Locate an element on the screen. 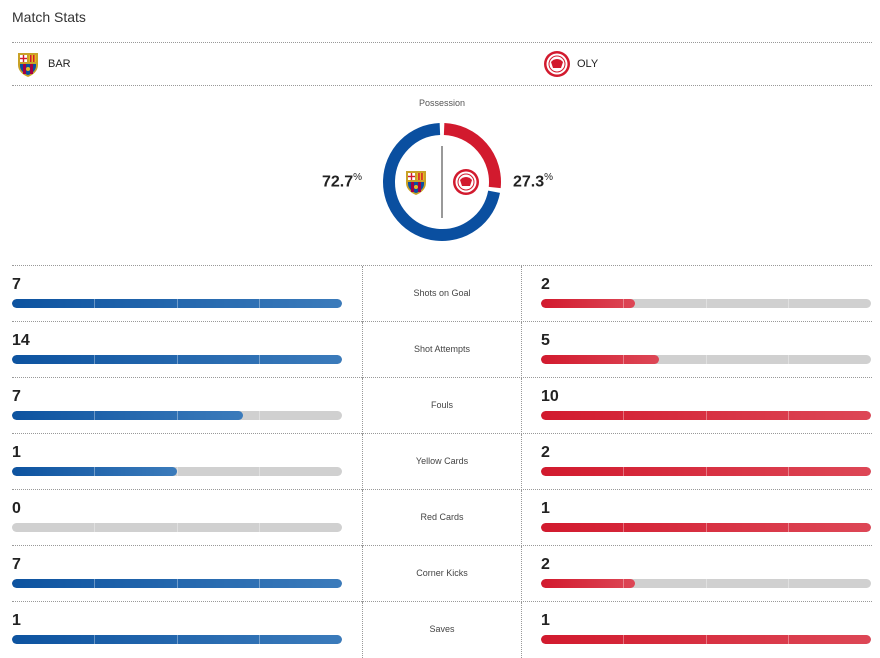  stat-row: 14 Shot Attempts 5 is located at coordinates (442, 349).